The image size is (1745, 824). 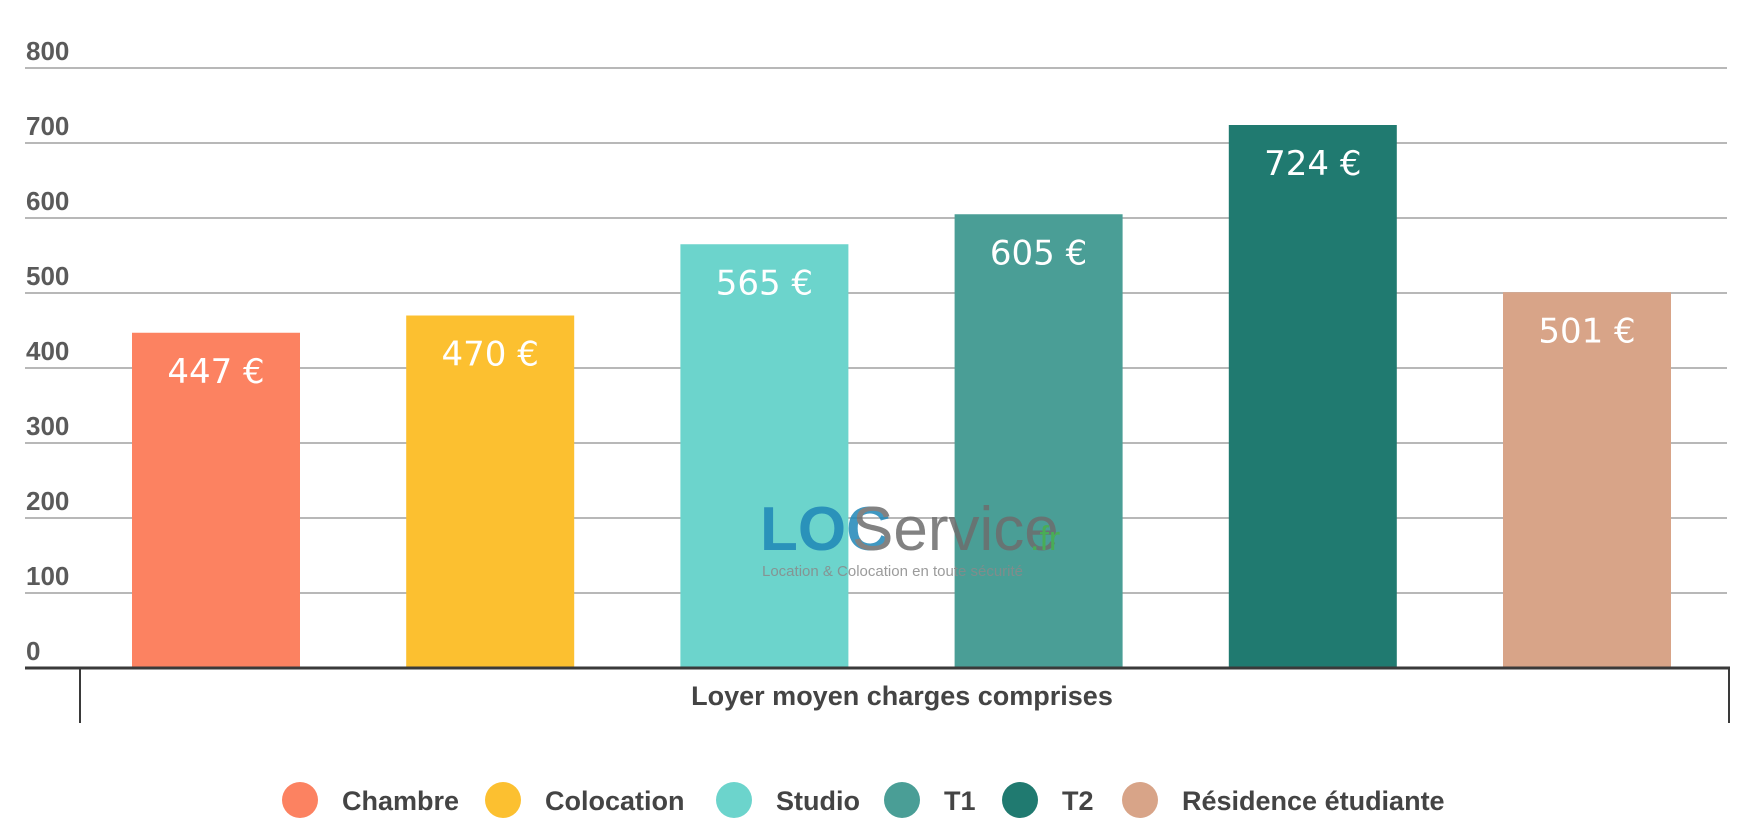 What do you see at coordinates (47, 201) in the screenshot?
I see `y-tick-label: 600` at bounding box center [47, 201].